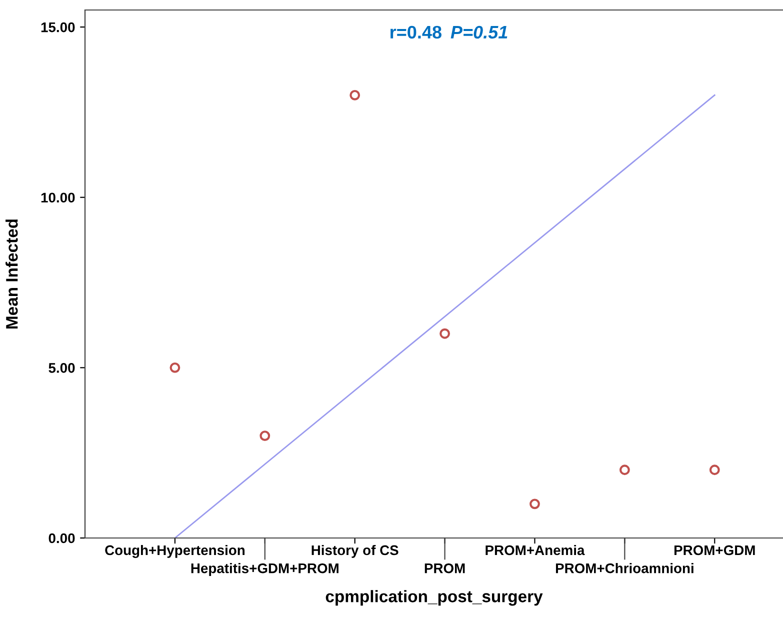  What do you see at coordinates (58, 197) in the screenshot?
I see `y-tick-label: 10.00` at bounding box center [58, 197].